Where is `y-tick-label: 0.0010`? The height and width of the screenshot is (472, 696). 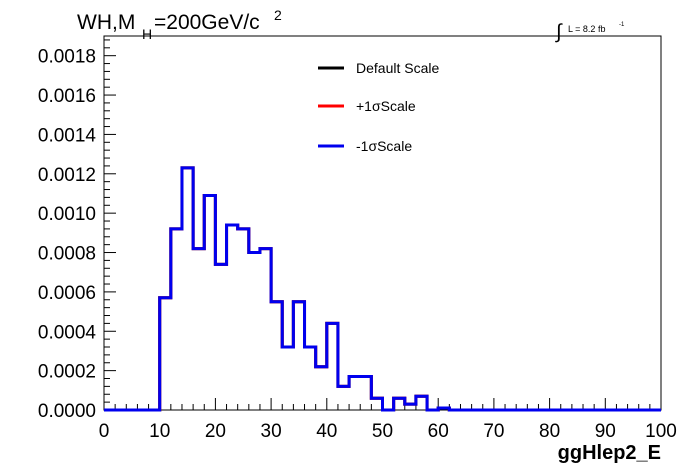
y-tick-label: 0.0010 is located at coordinates (67, 214).